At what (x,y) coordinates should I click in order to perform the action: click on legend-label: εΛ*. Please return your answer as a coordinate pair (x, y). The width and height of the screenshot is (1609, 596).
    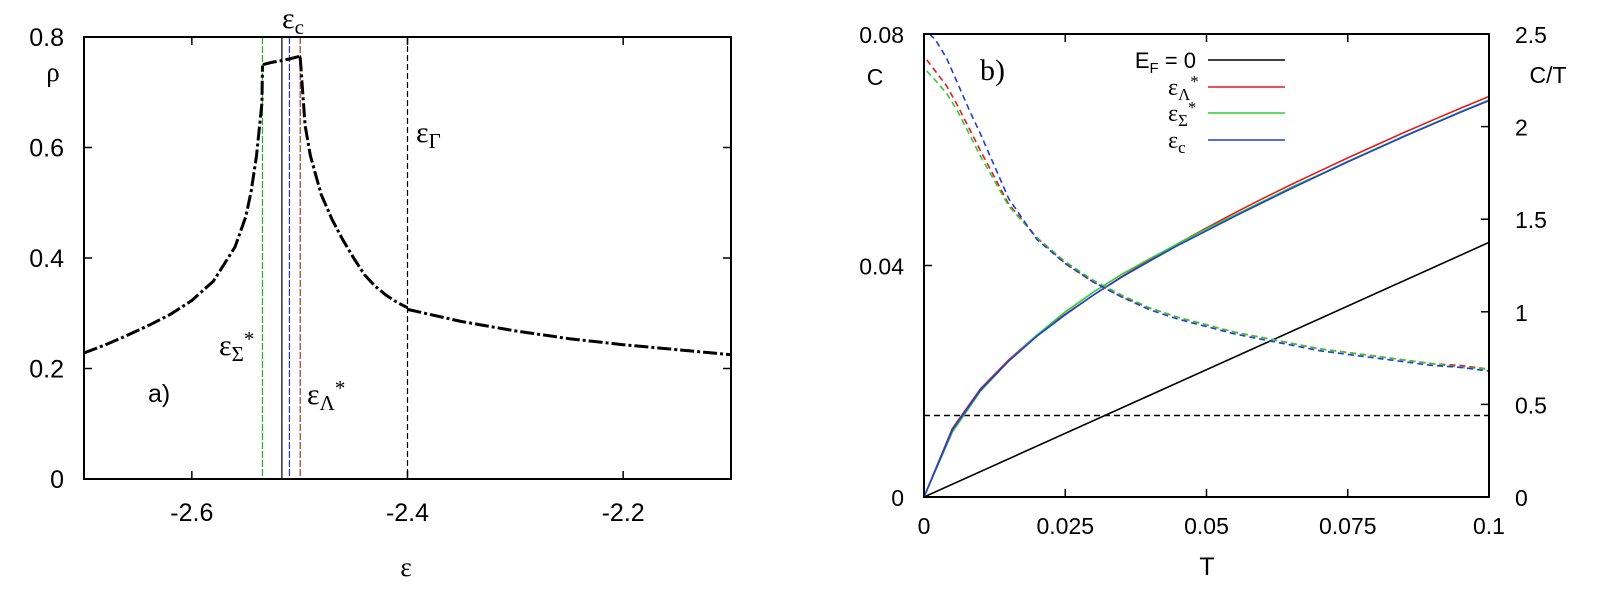
    Looking at the image, I should click on (1183, 88).